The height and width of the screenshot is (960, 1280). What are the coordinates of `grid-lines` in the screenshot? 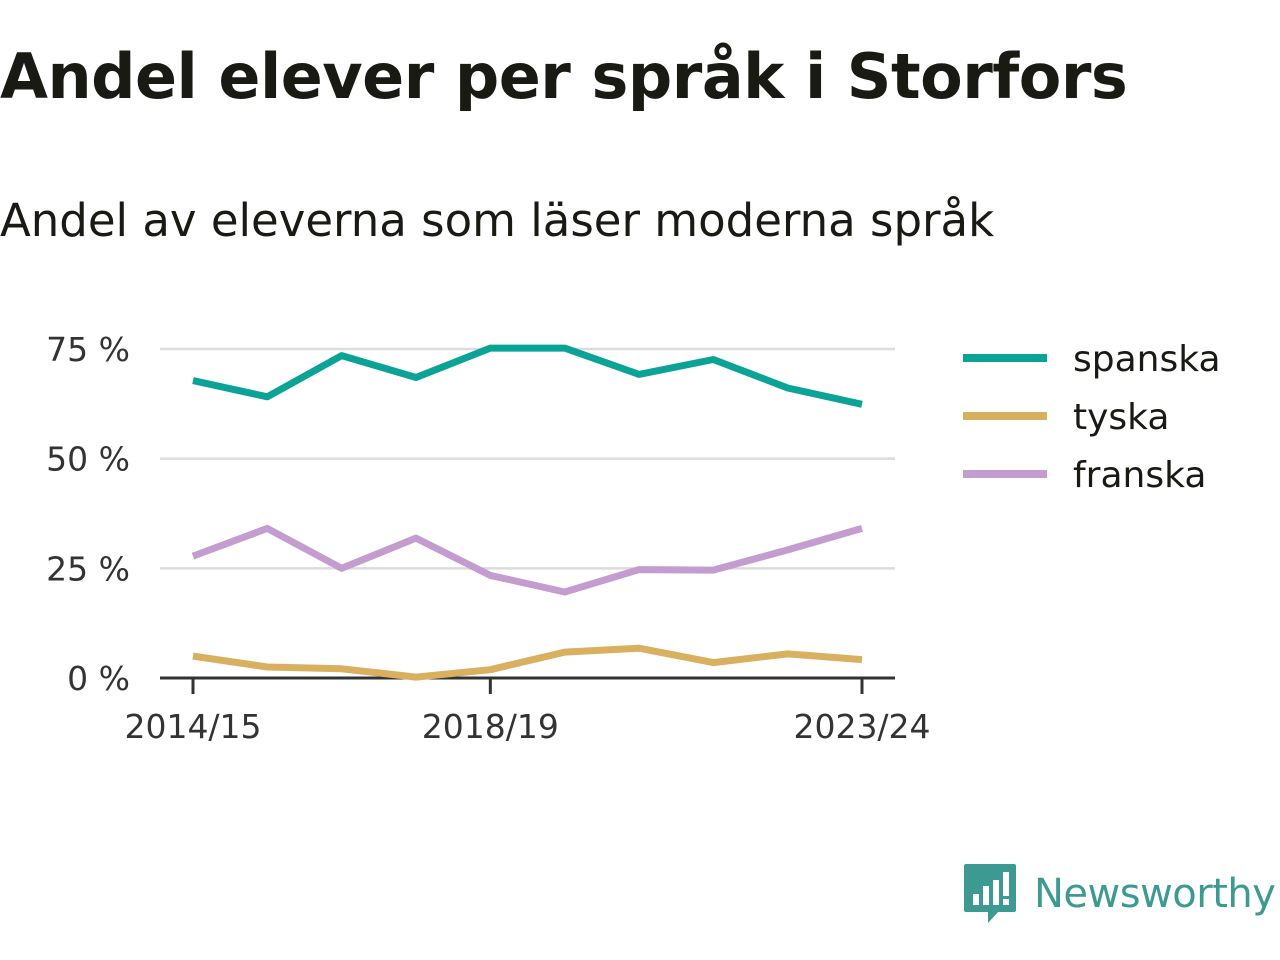 It's located at (527, 458).